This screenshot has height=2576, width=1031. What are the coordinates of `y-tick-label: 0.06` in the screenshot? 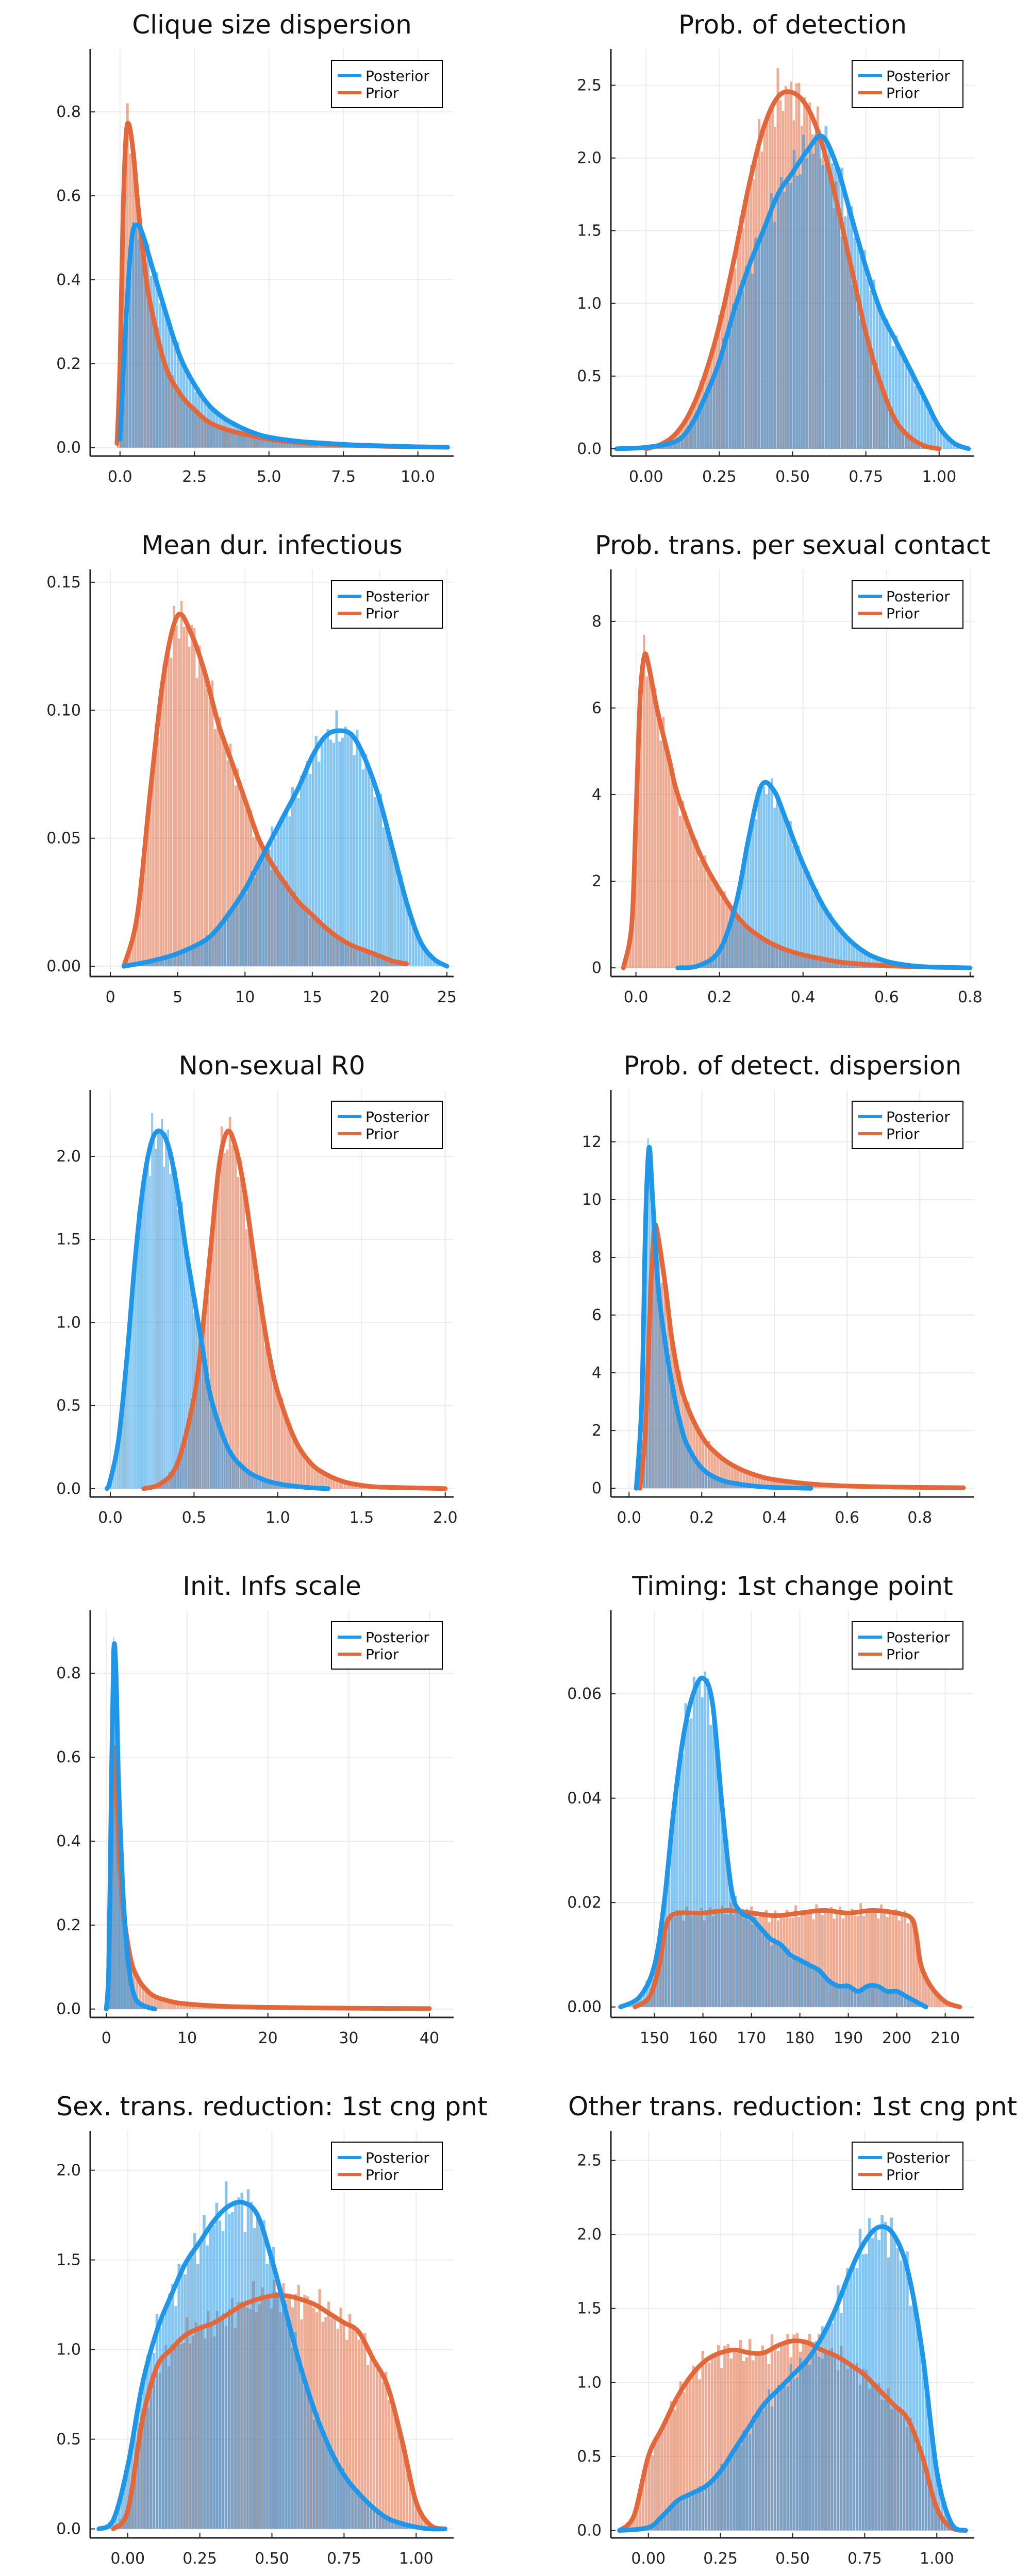 It's located at (584, 1694).